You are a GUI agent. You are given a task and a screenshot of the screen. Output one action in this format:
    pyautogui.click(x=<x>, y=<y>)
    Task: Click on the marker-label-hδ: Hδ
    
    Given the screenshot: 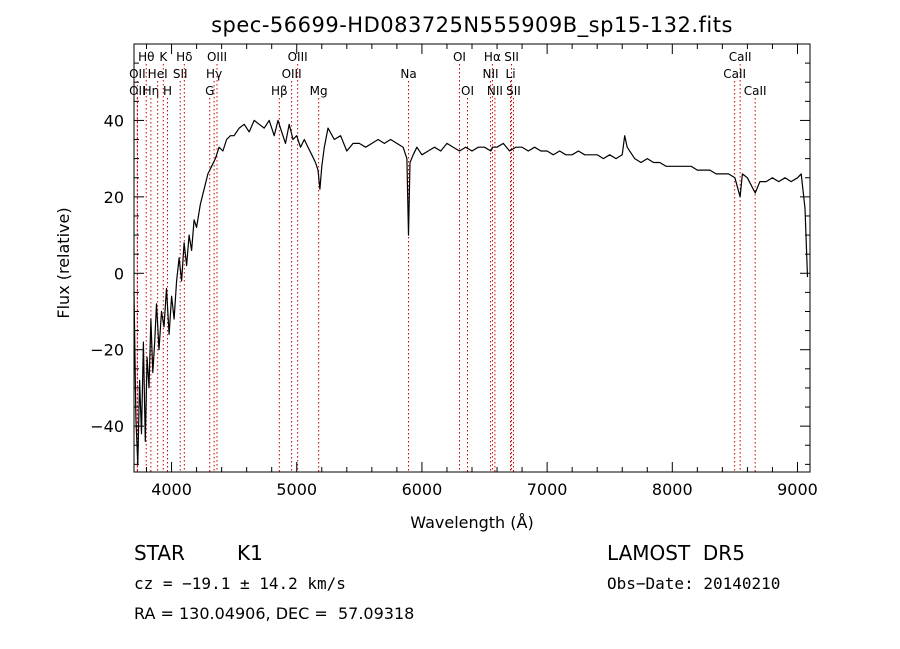 What is the action you would take?
    pyautogui.click(x=184, y=57)
    